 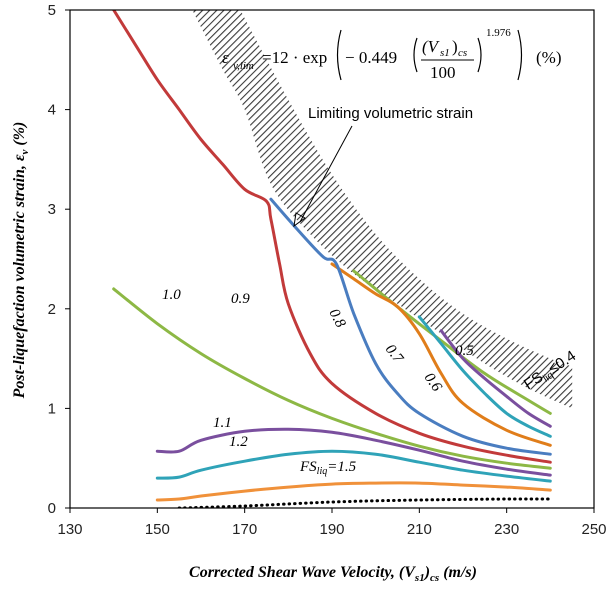 I want to click on label-0-8: 0.8, so click(x=336, y=318).